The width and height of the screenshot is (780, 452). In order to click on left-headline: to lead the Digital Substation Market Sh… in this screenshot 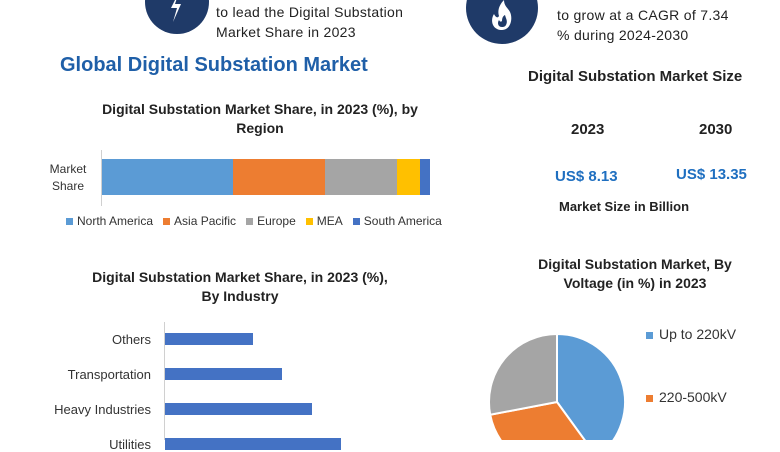, I will do `click(310, 22)`.